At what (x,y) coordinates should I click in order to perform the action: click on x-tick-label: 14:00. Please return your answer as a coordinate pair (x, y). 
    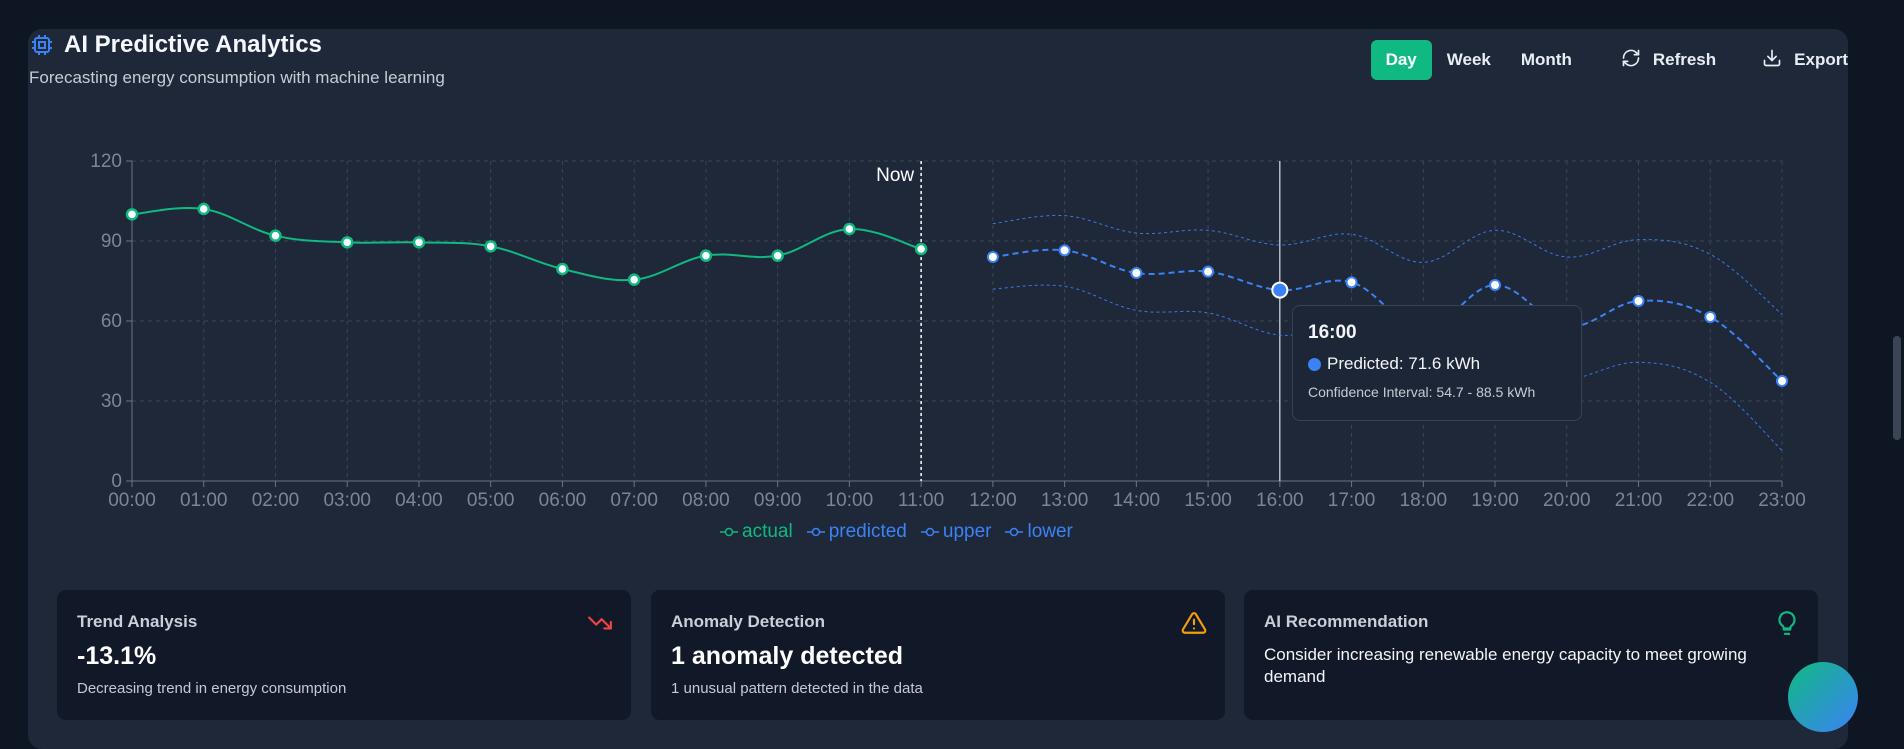
    Looking at the image, I should click on (1137, 500).